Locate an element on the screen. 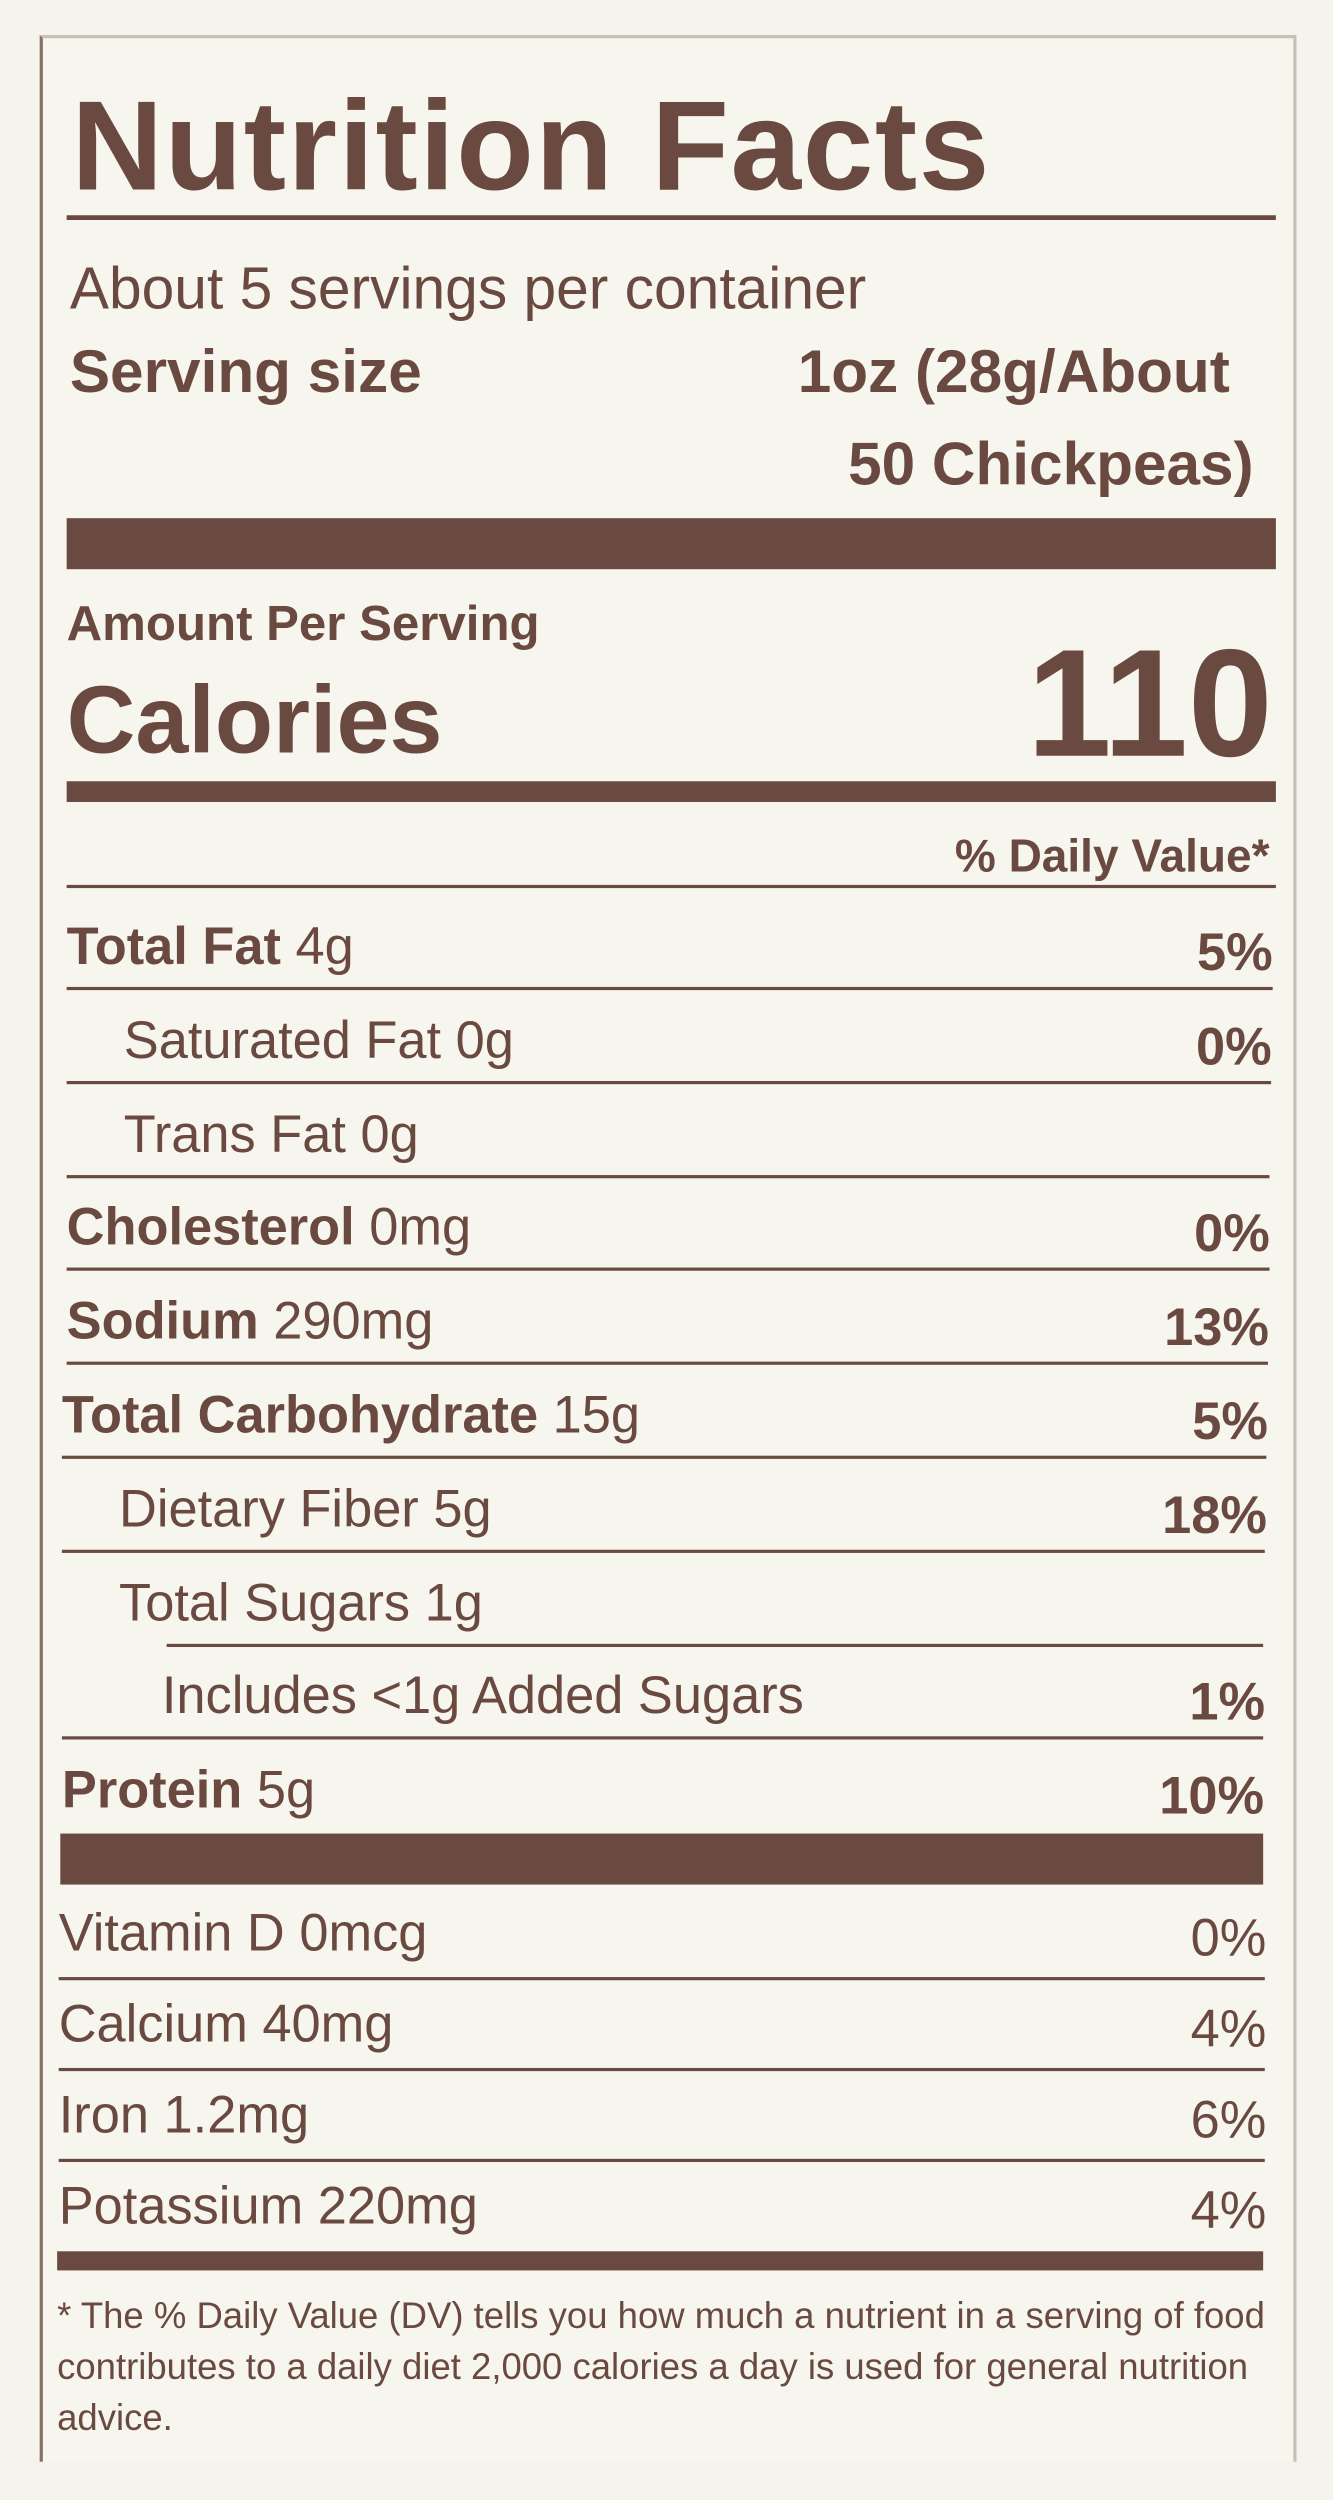 Image resolution: width=1333 pixels, height=2500 pixels. nutrient-row: Cholesterol 0mg is located at coordinates (269, 1226).